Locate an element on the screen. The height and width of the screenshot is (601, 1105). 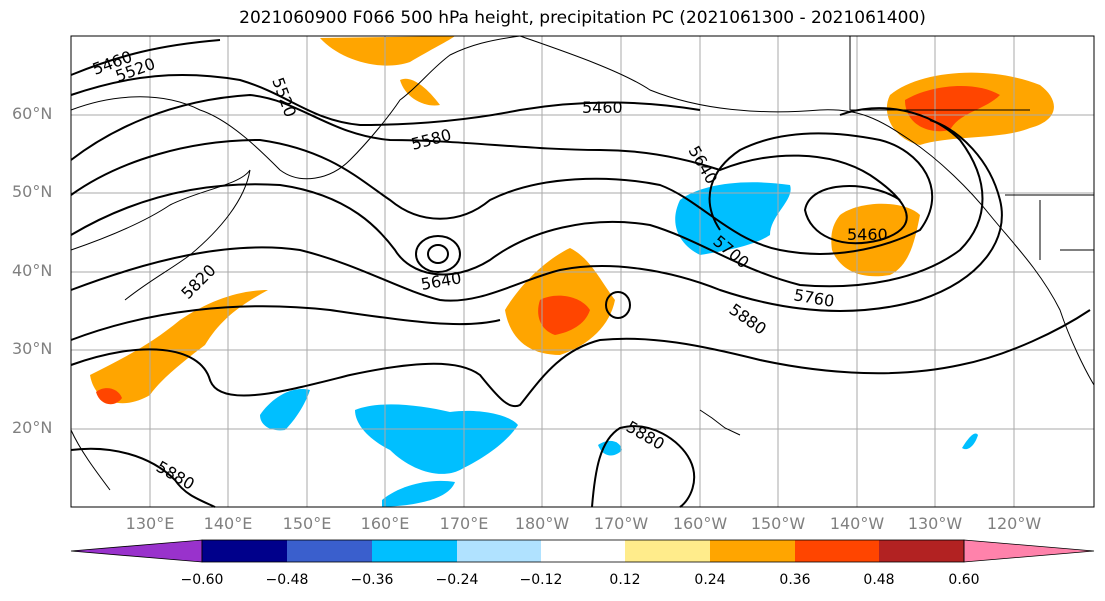
colorbar-extend-low is located at coordinates (136, 551).